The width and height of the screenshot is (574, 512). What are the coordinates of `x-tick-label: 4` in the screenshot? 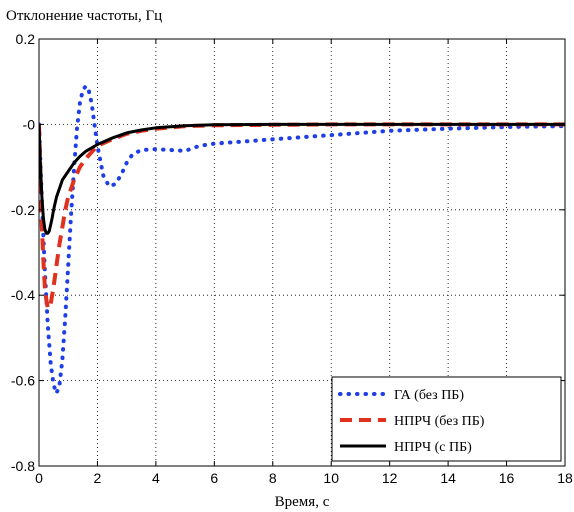 It's located at (156, 478).